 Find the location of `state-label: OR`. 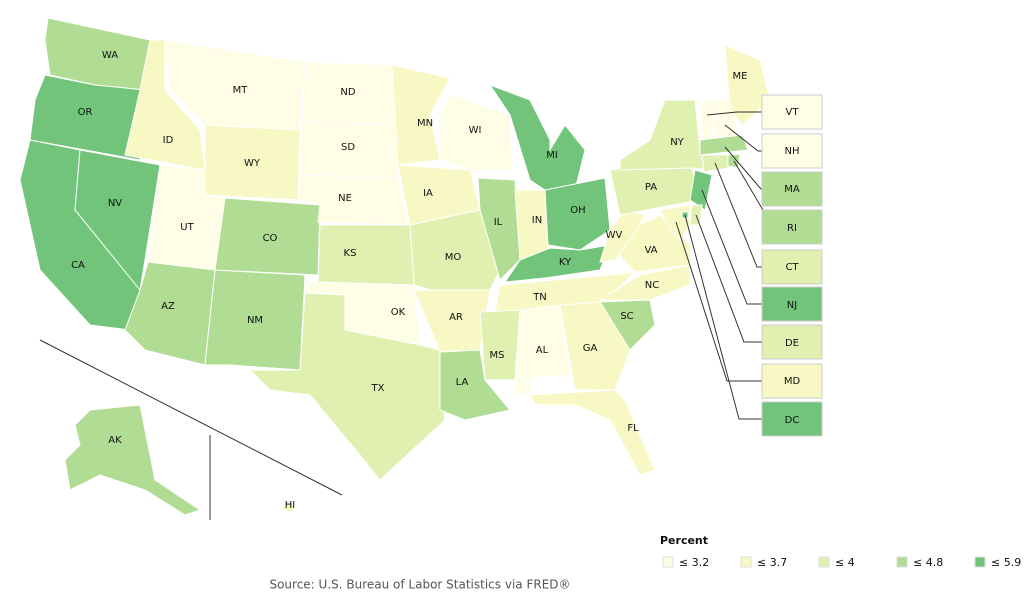

state-label: OR is located at coordinates (85, 112).